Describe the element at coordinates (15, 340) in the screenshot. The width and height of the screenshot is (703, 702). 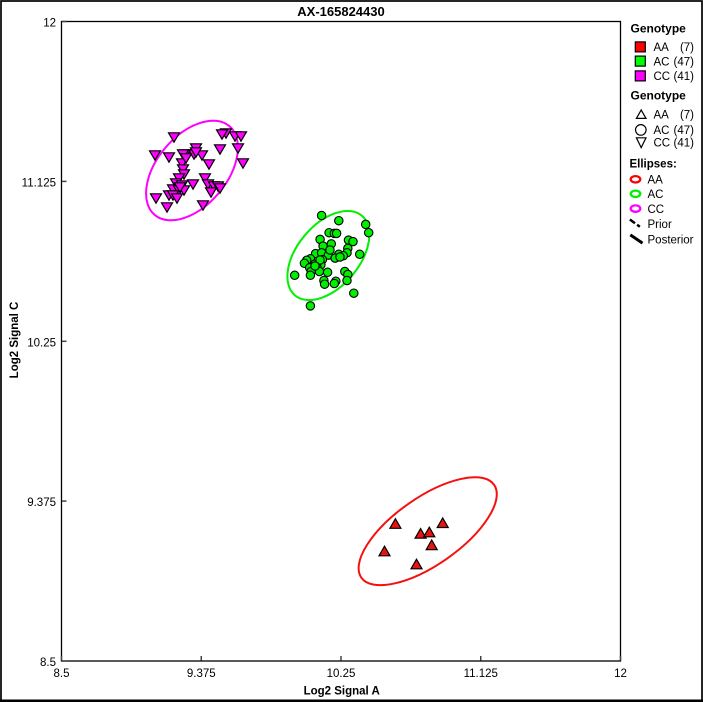
I see `svg-text: Log2 Signal C` at that location.